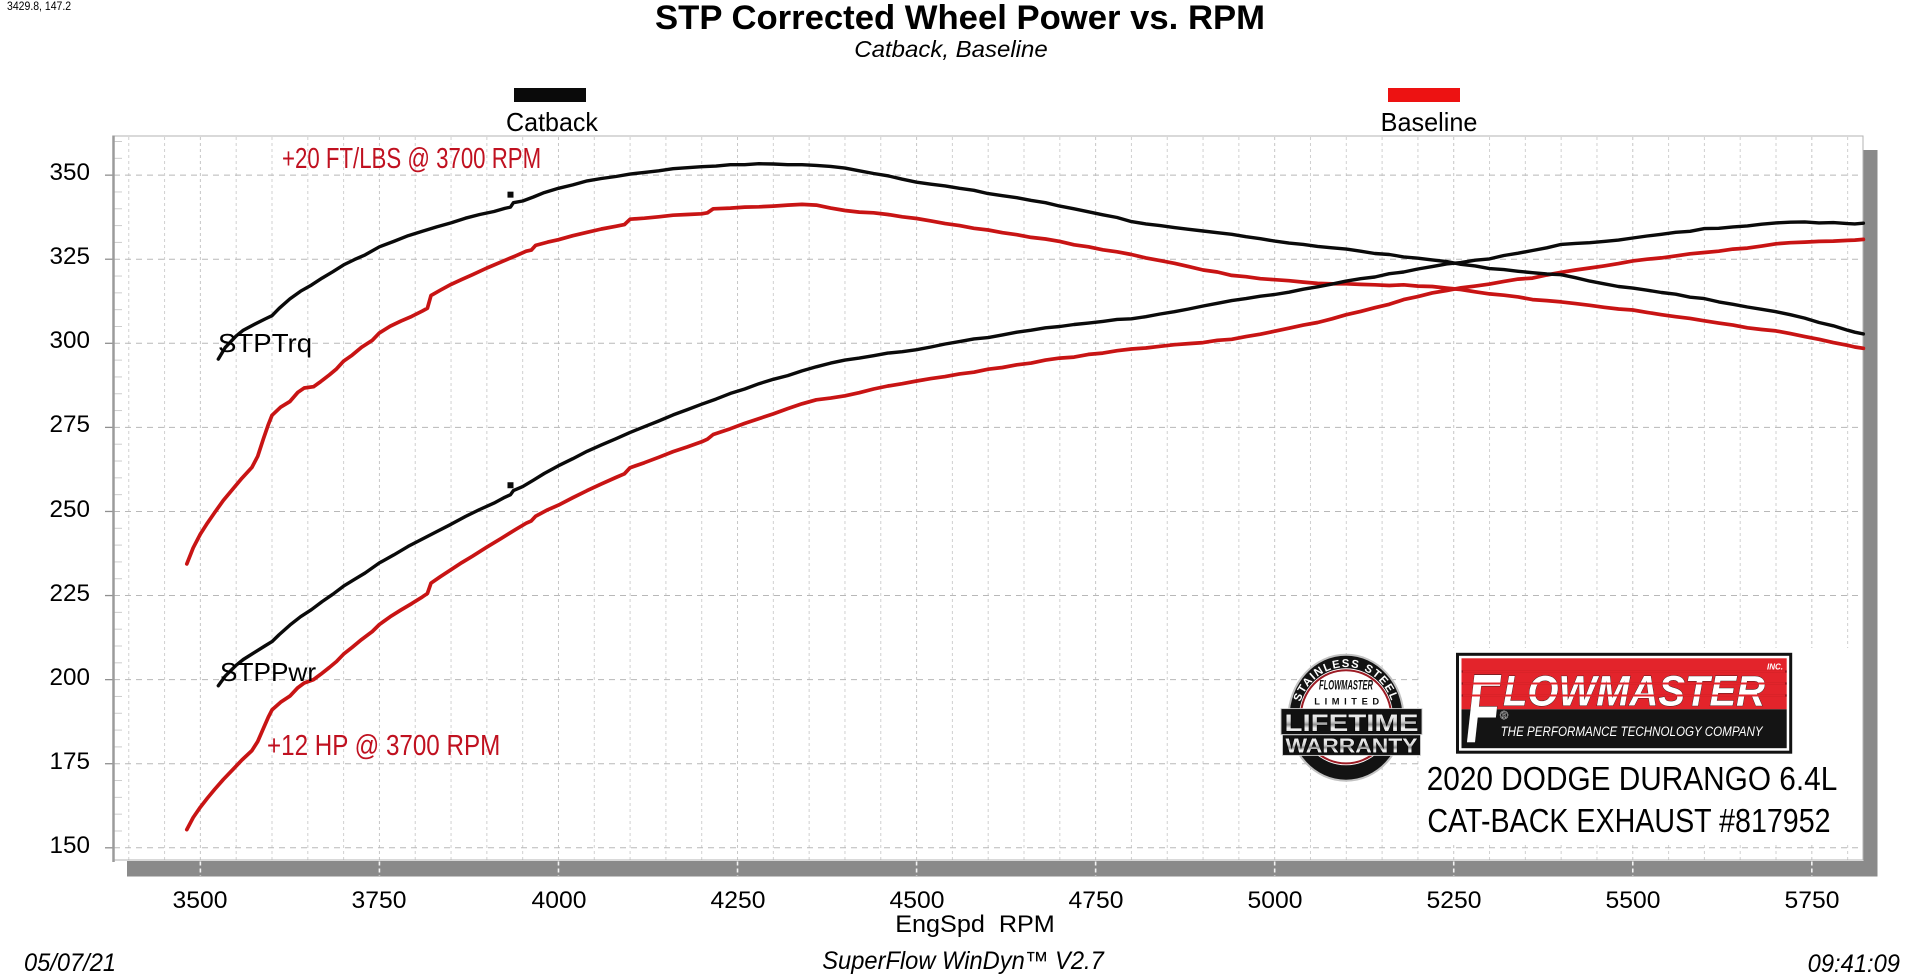 Image resolution: width=1919 pixels, height=977 pixels. I want to click on badge-limited-text: LIMITED, so click(1348, 701).